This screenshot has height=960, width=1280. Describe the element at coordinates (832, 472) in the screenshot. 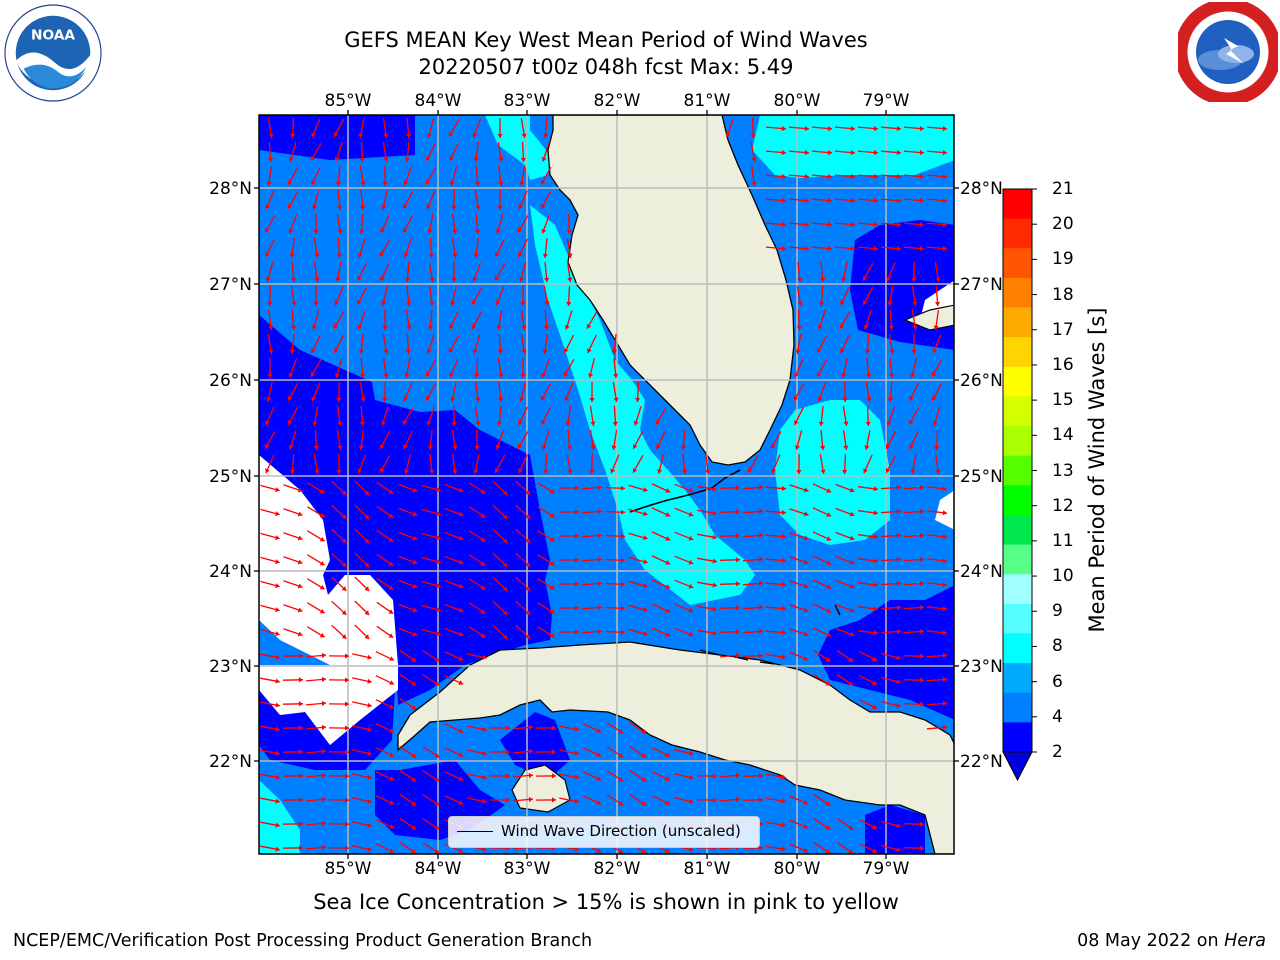

I see `period-4-6s-region` at that location.